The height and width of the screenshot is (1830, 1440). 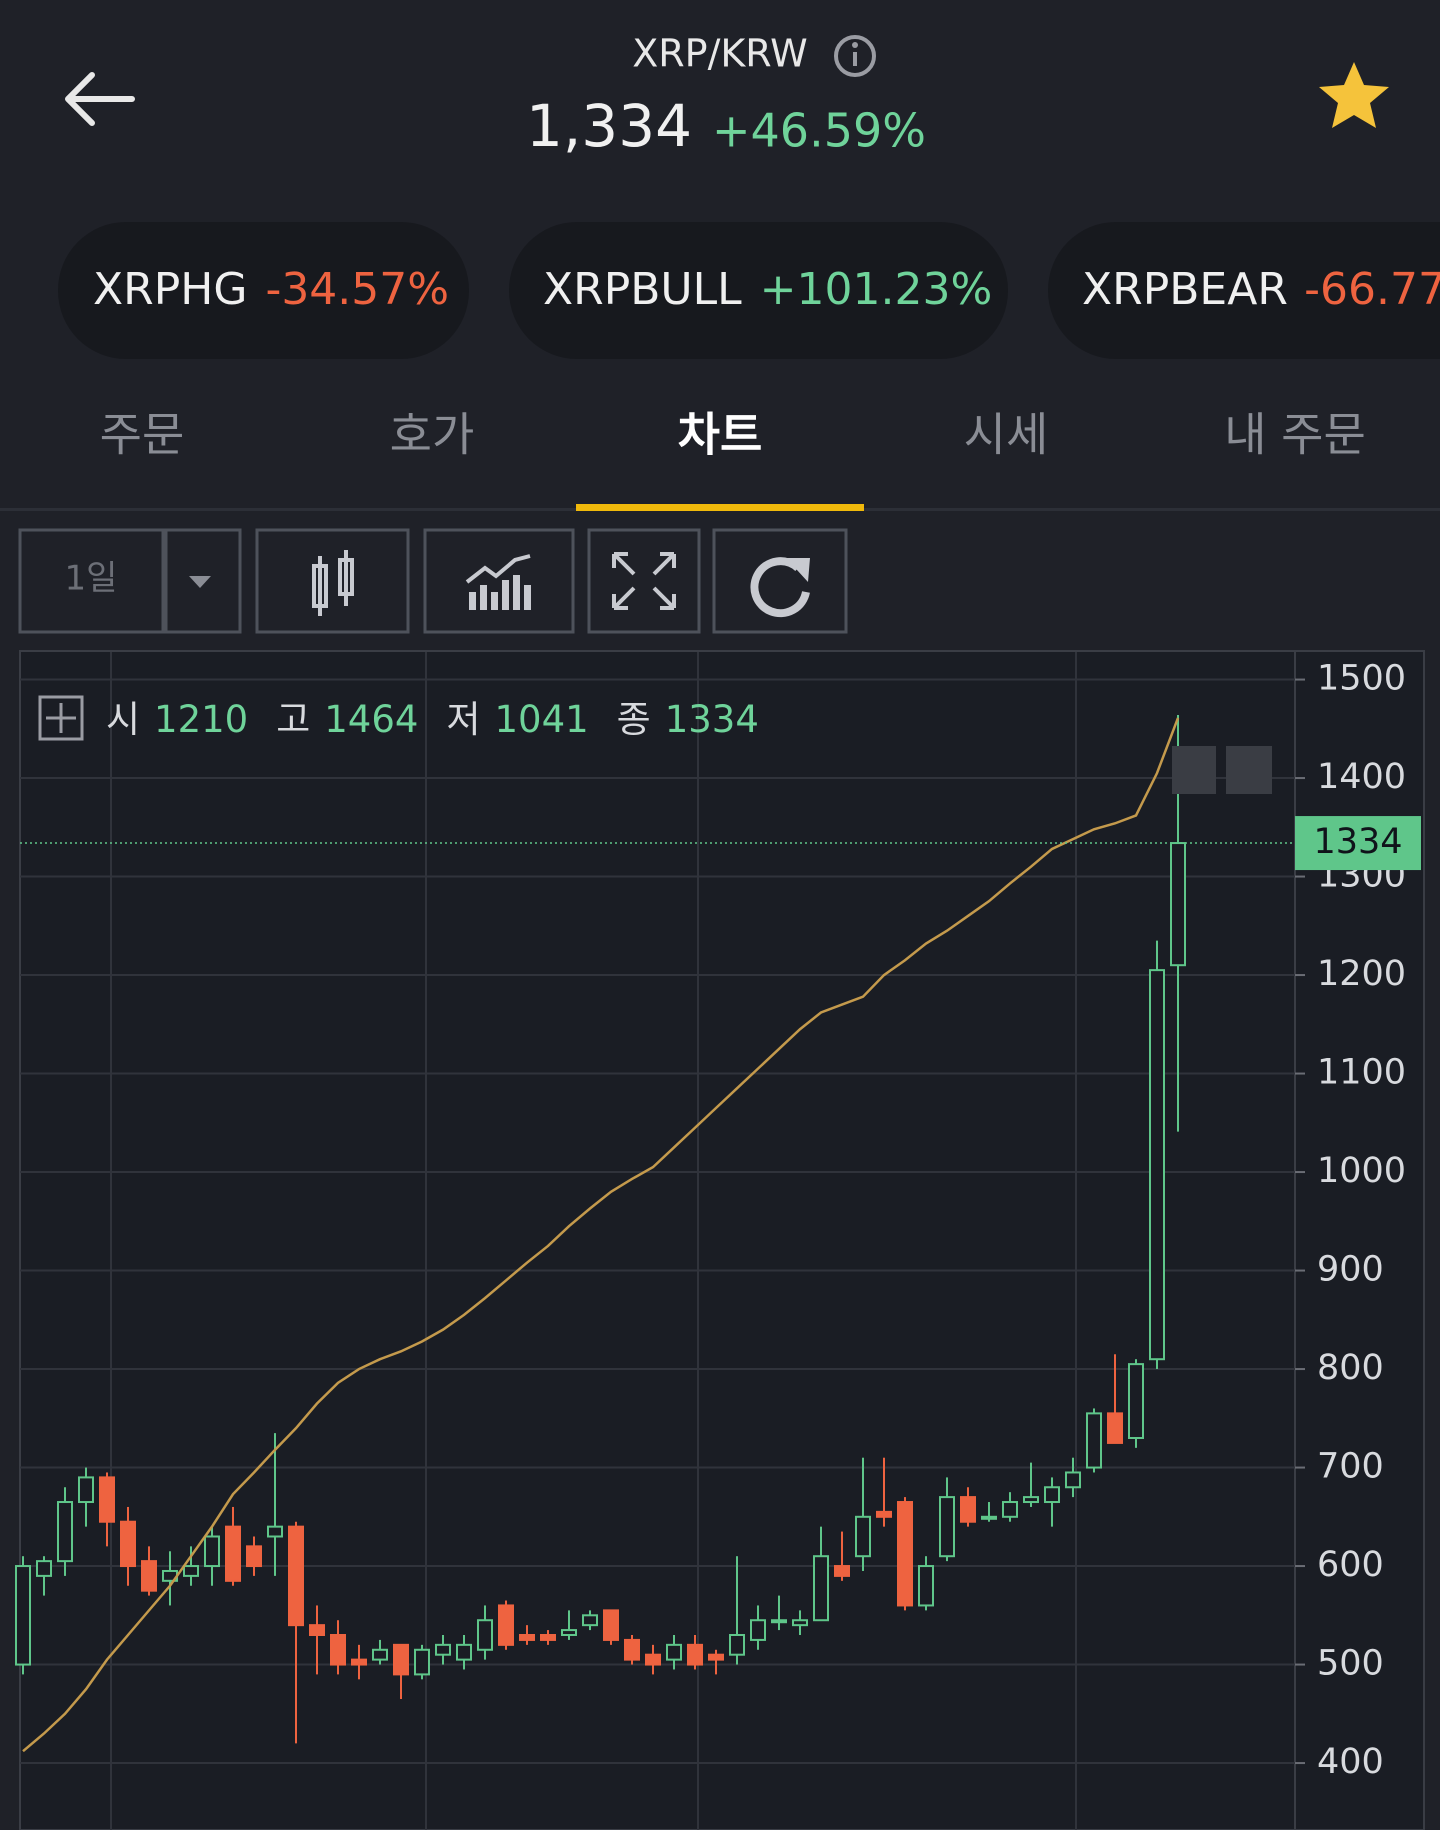 I want to click on ticker-pill: XRPBULL +101.23%, so click(x=758, y=290).